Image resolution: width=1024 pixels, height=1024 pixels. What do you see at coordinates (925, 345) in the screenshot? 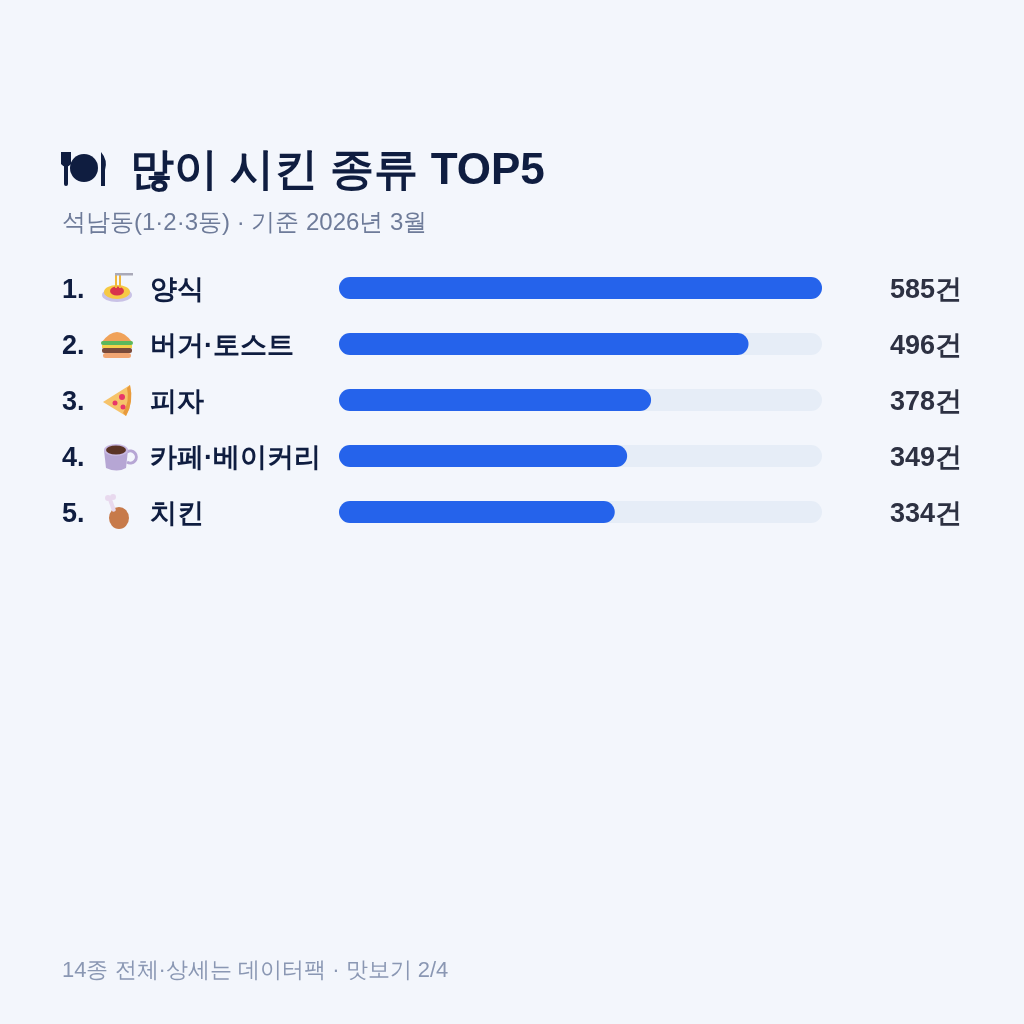
I see `data-label: 496건` at bounding box center [925, 345].